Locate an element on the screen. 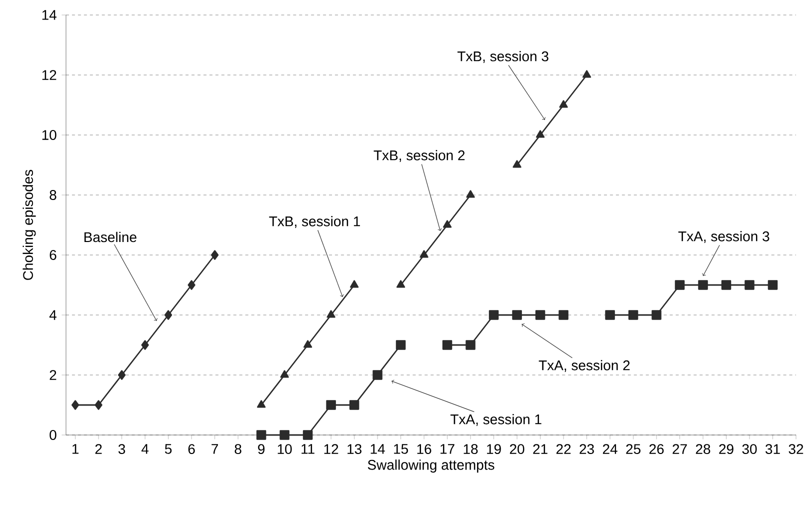  annotation: TxA, session 2 is located at coordinates (584, 366).